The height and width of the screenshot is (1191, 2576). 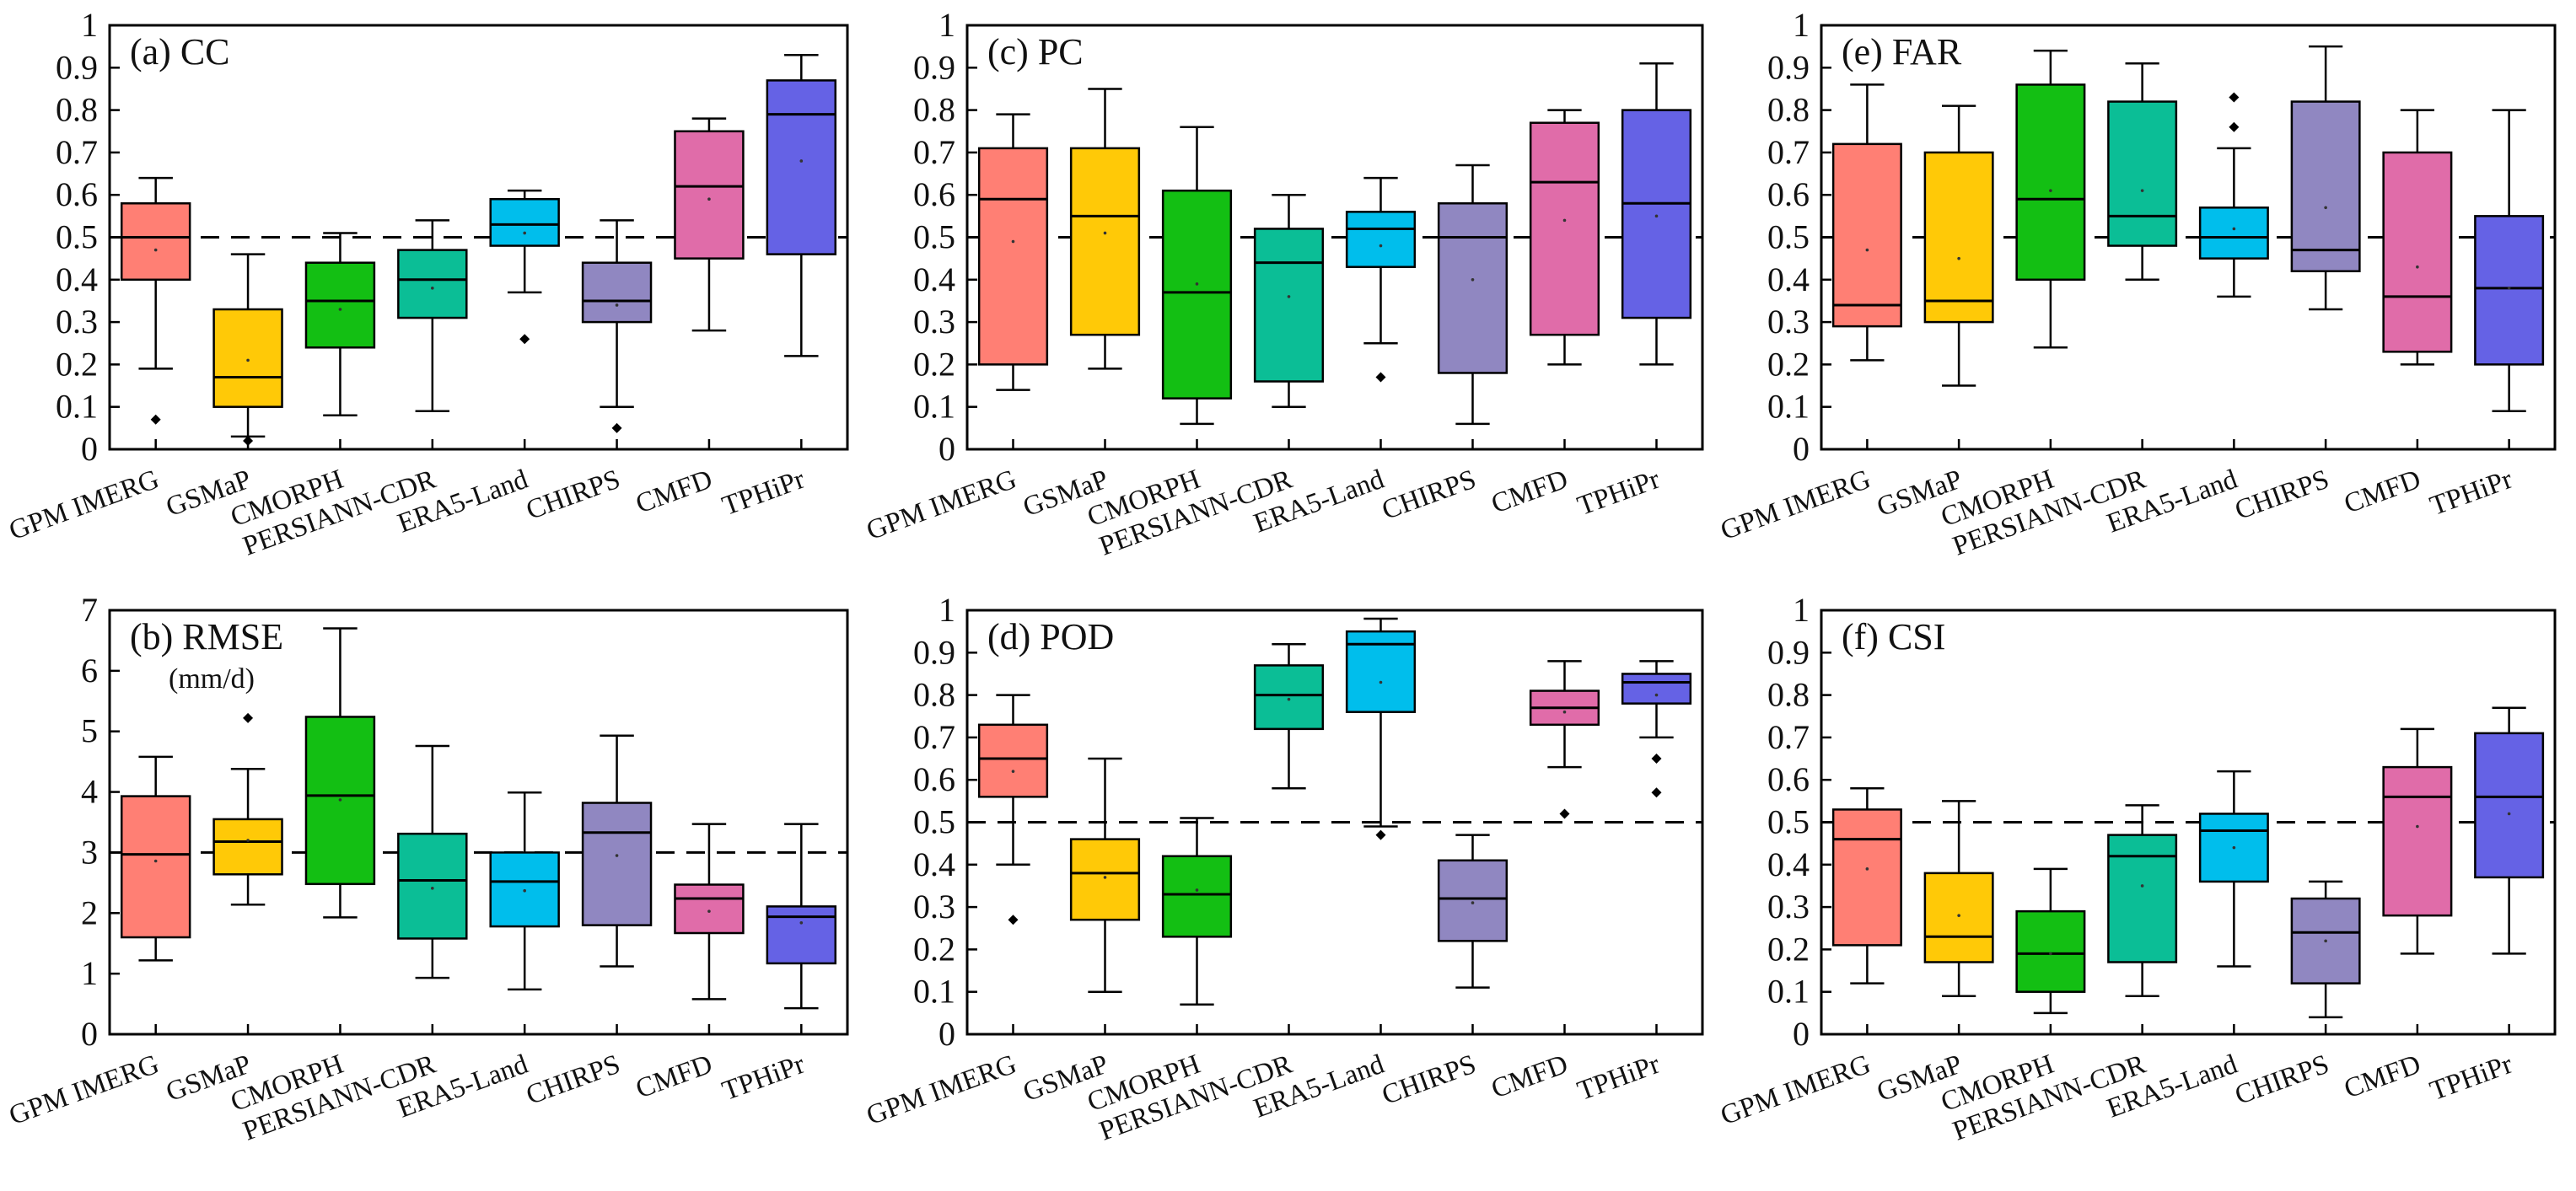 What do you see at coordinates (1902, 51) in the screenshot?
I see `panel-title: (e) FAR` at bounding box center [1902, 51].